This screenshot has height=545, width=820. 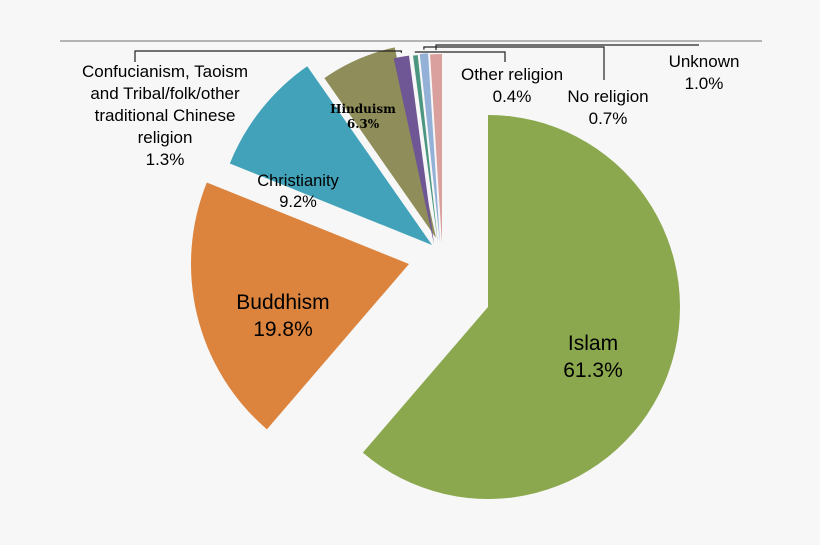 I want to click on name-other-religion: Other religion, so click(x=512, y=74).